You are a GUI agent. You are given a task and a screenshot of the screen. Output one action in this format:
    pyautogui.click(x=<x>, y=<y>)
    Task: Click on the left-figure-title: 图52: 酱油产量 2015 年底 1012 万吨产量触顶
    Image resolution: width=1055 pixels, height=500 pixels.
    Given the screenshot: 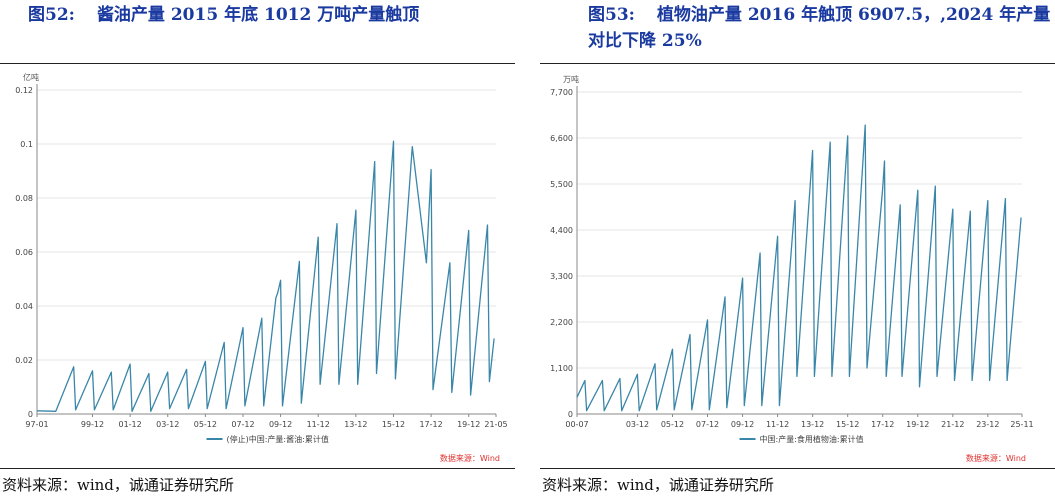 What is the action you would take?
    pyautogui.click(x=271, y=15)
    